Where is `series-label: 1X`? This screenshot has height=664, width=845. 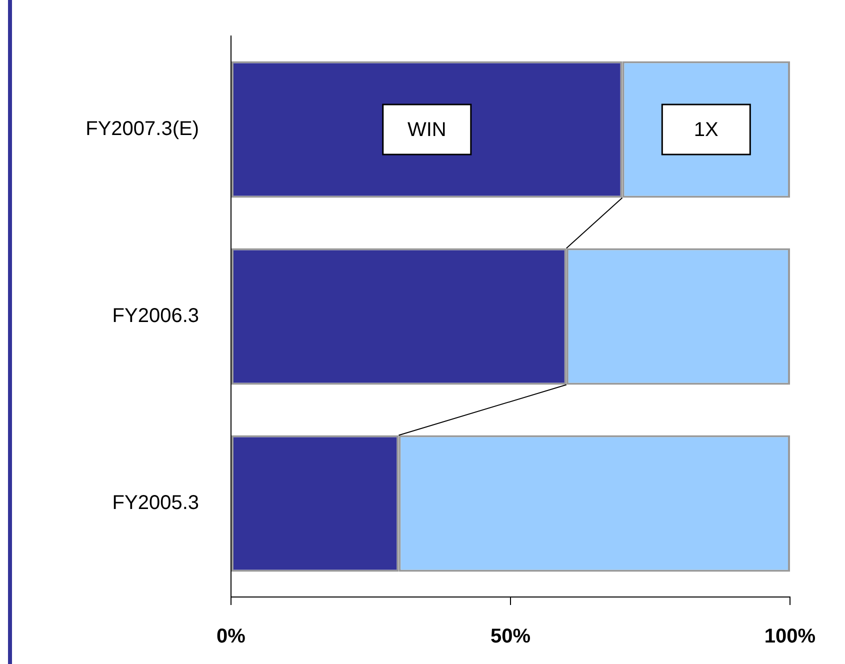 series-label: 1X is located at coordinates (706, 130).